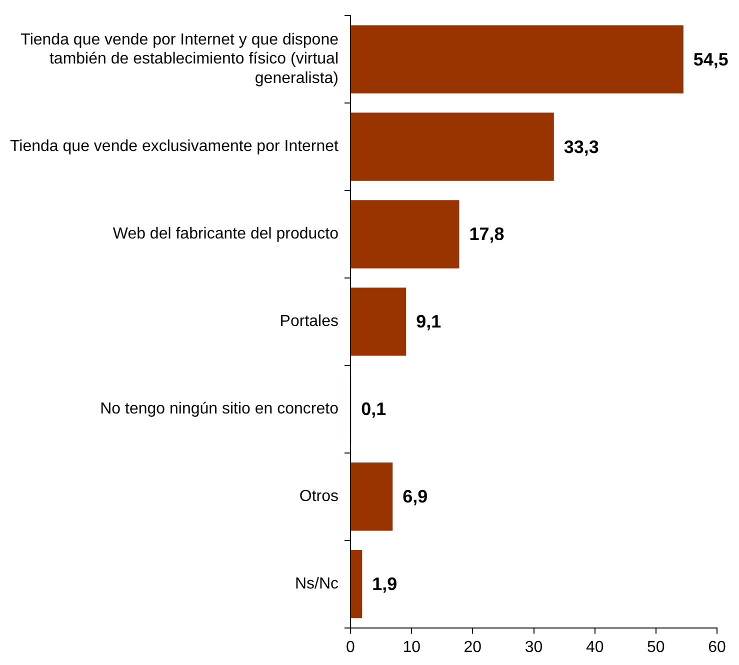 This screenshot has height=665, width=739. Describe the element at coordinates (710, 59) in the screenshot. I see `data-label: 54,5` at that location.